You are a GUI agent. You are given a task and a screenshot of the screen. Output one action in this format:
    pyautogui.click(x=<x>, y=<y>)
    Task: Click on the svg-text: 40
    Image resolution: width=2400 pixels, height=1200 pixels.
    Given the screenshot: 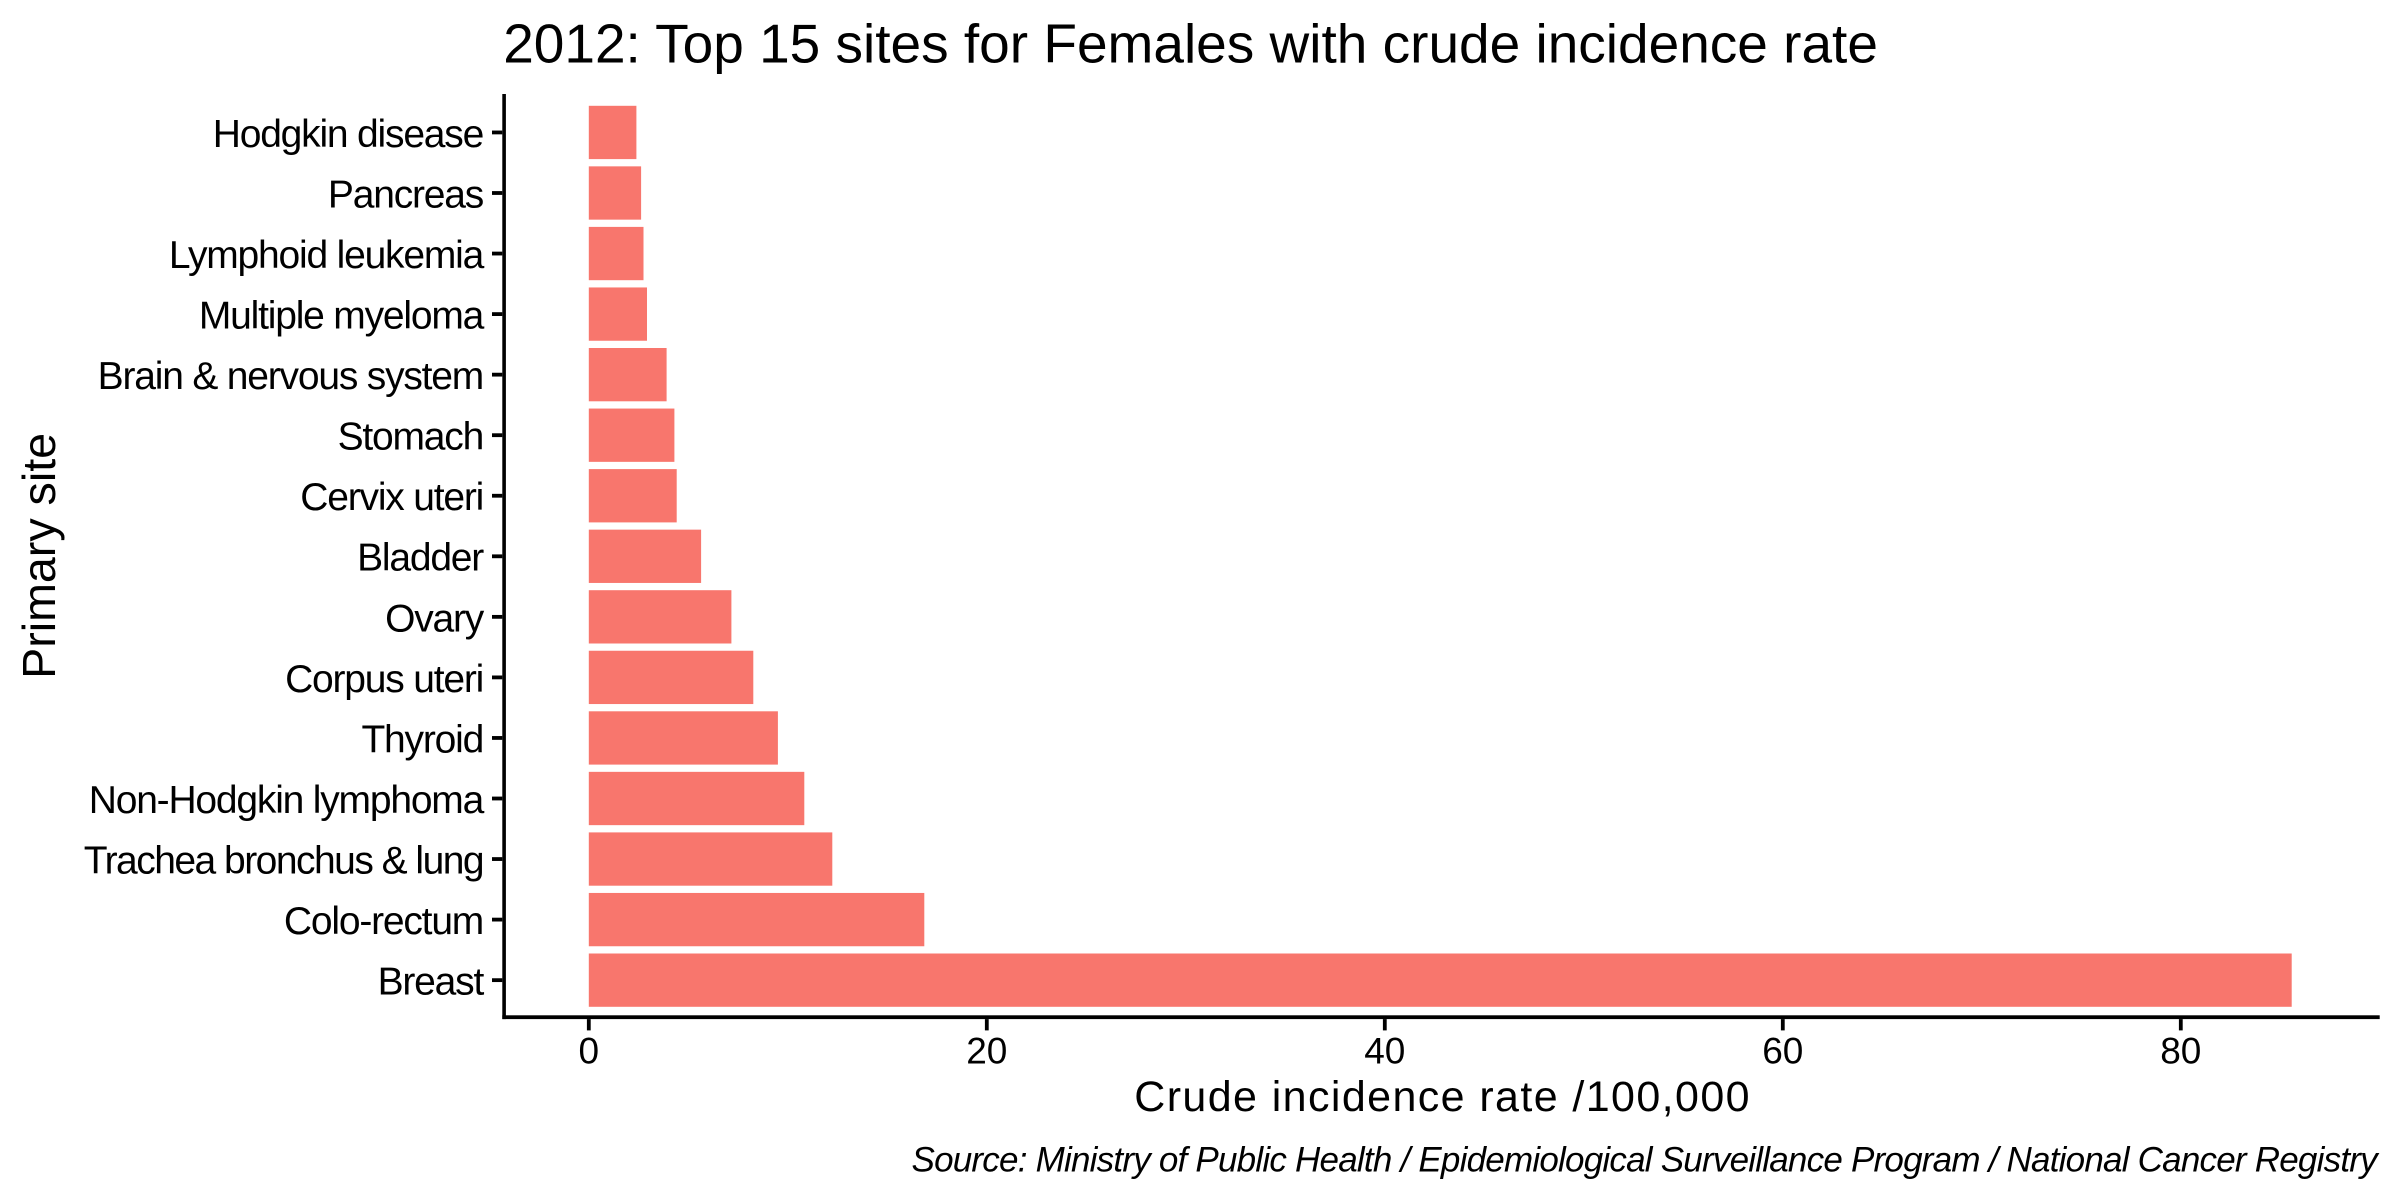 What is the action you would take?
    pyautogui.click(x=1384, y=1051)
    